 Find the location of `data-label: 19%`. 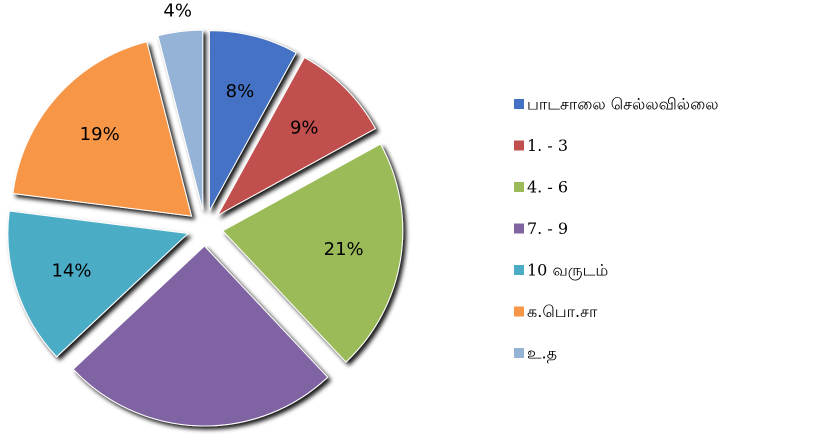

data-label: 19% is located at coordinates (100, 134).